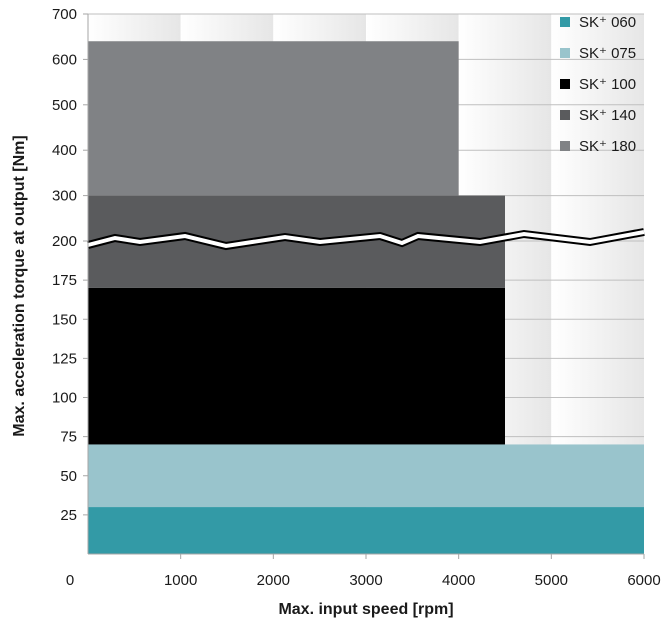 This screenshot has height=631, width=662. What do you see at coordinates (64, 196) in the screenshot?
I see `y-tick-label: 300` at bounding box center [64, 196].